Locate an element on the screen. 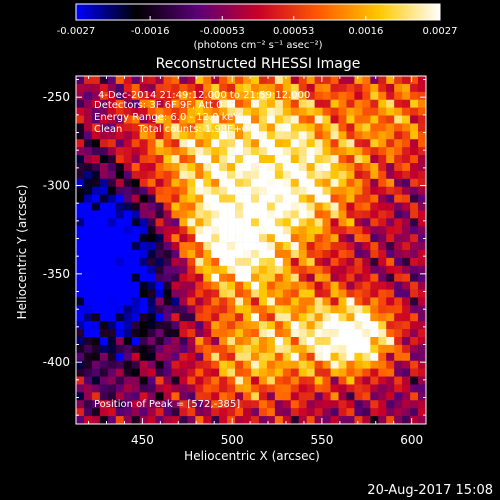  footer-timestamp: 20-Aug-2017 15:08 is located at coordinates (430, 490).